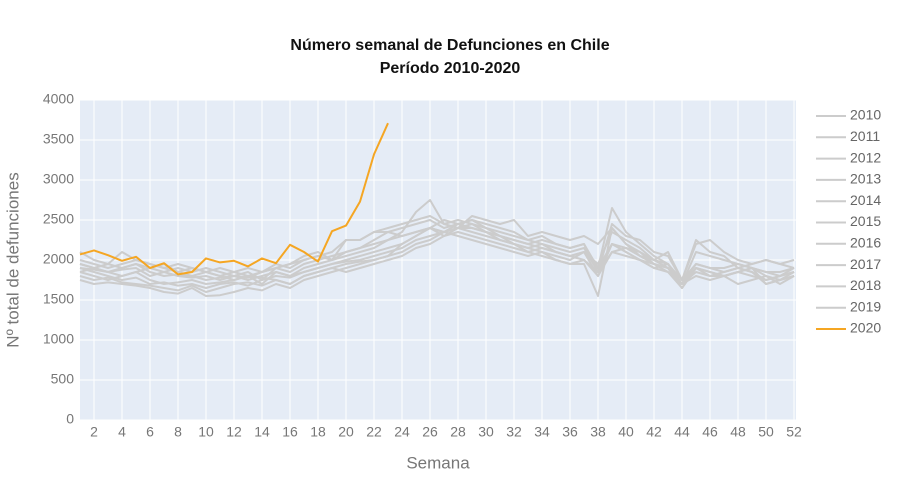 The width and height of the screenshot is (900, 500). I want to click on legend-label: 2017, so click(865, 264).